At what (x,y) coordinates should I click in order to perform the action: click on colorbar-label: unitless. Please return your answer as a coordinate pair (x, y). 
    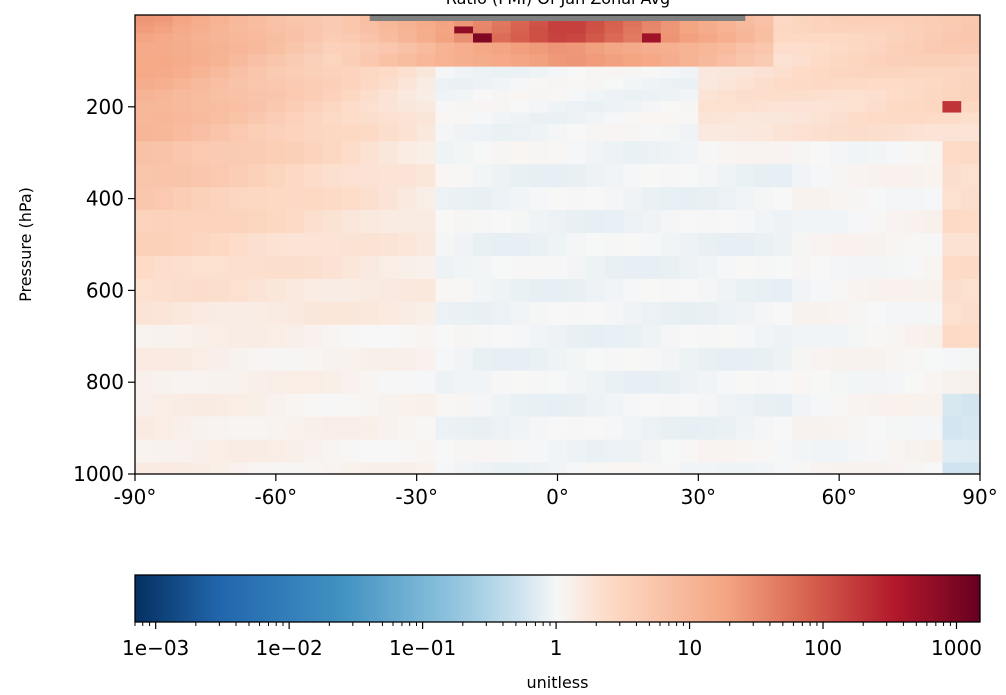
    Looking at the image, I should click on (558, 682).